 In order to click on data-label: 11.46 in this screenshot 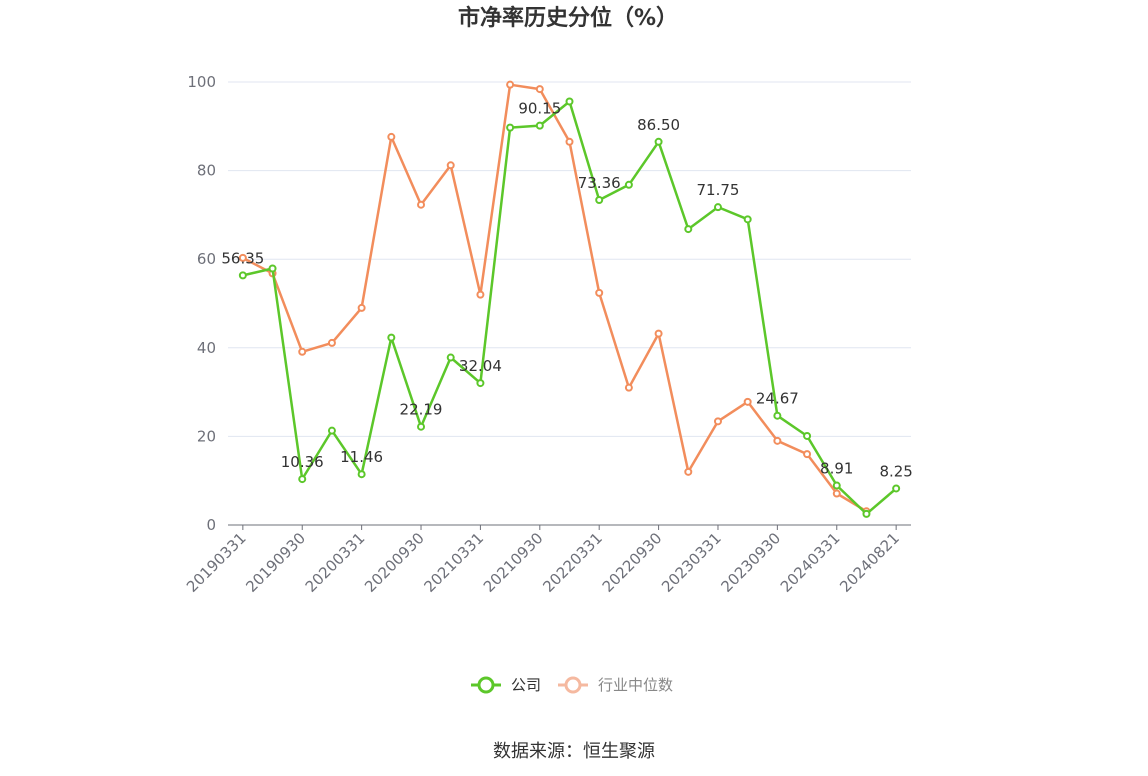, I will do `click(361, 457)`.